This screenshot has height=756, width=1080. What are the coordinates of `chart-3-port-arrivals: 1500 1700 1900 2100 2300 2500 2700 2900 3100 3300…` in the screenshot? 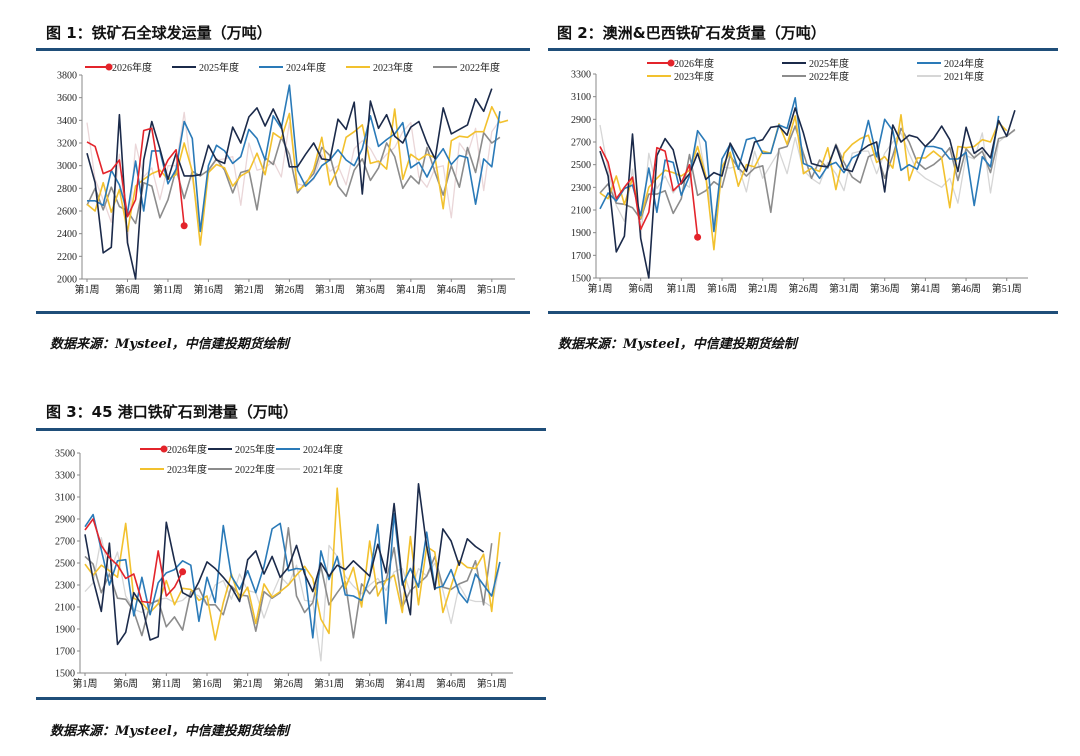 It's located at (284, 566).